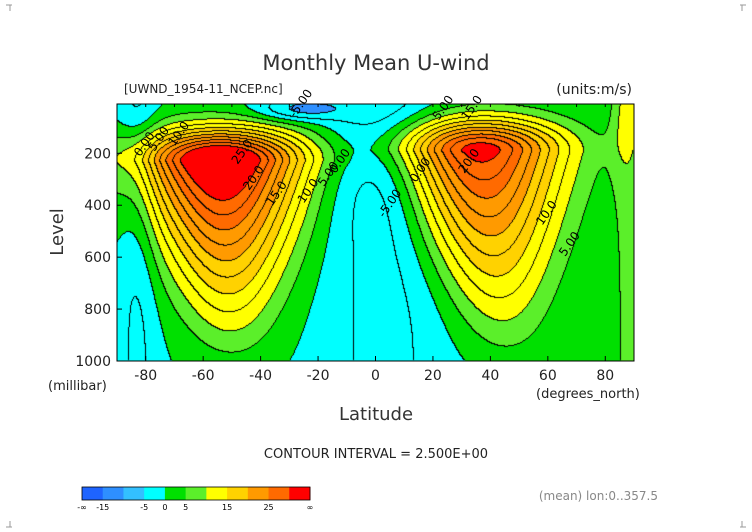 This screenshot has width=752, height=532. Describe the element at coordinates (227, 507) in the screenshot. I see `colorbar-tick-label: 15` at that location.